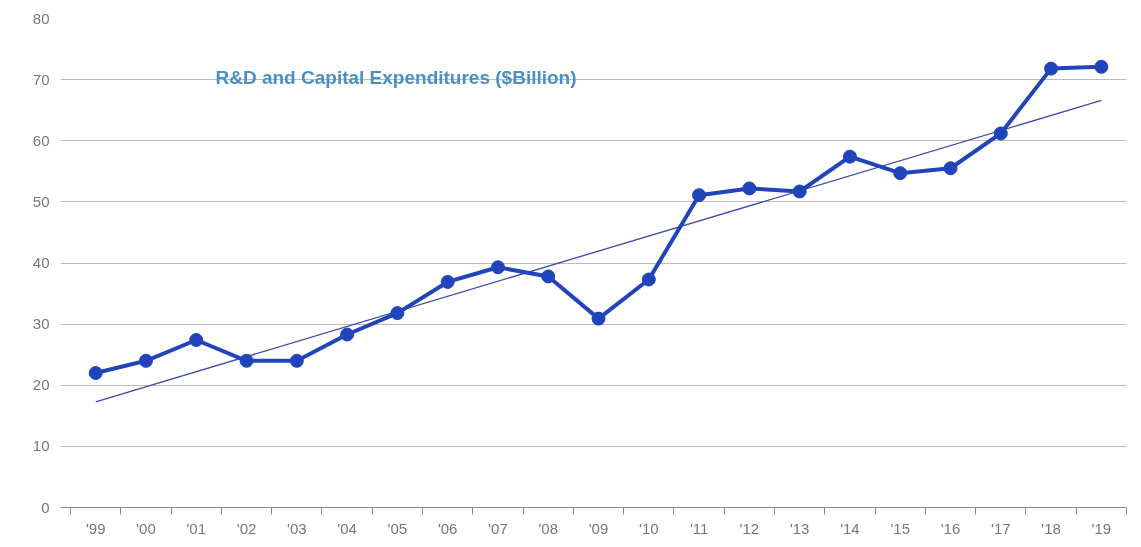 The image size is (1141, 547). What do you see at coordinates (447, 528) in the screenshot?
I see `x-tick-label: '06` at bounding box center [447, 528].